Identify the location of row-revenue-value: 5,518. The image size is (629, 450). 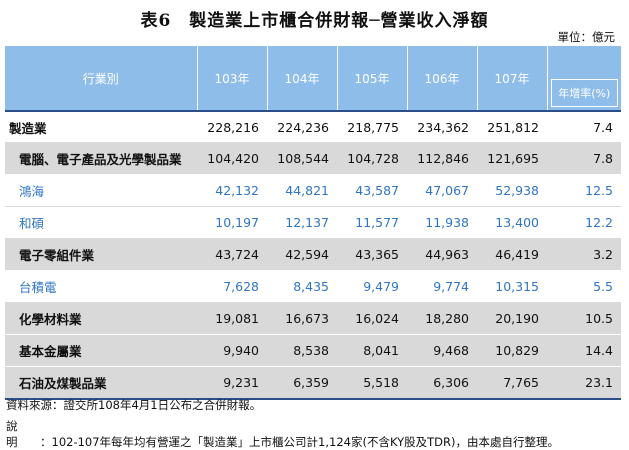
(372, 383).